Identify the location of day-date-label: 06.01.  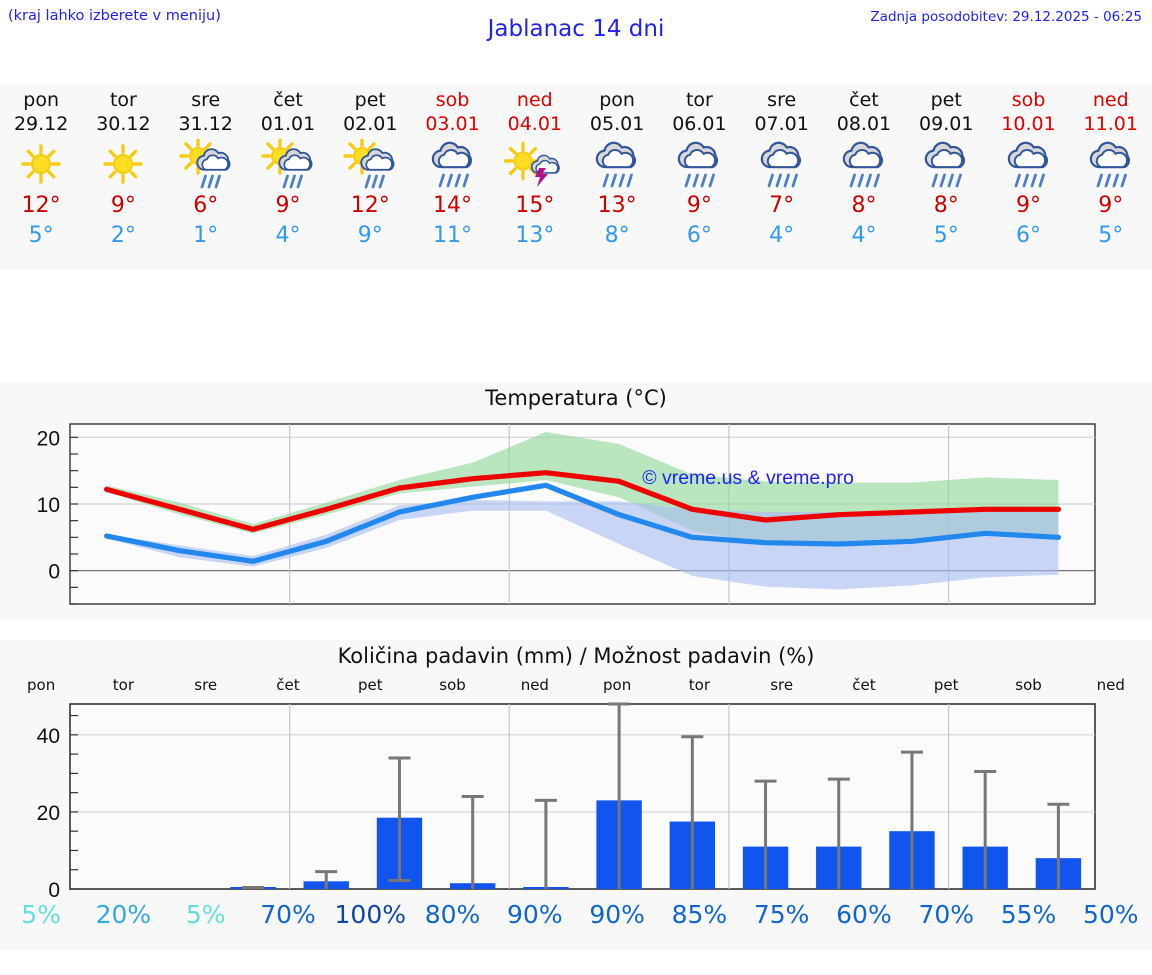
(699, 124).